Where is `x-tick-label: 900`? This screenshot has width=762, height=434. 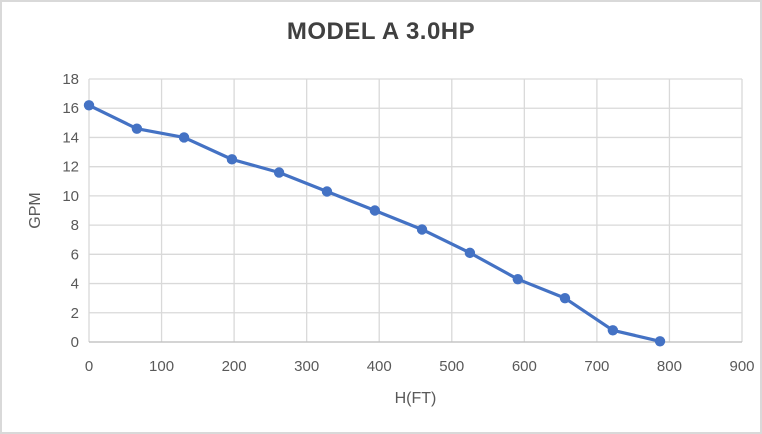
x-tick-label: 900 is located at coordinates (741, 366).